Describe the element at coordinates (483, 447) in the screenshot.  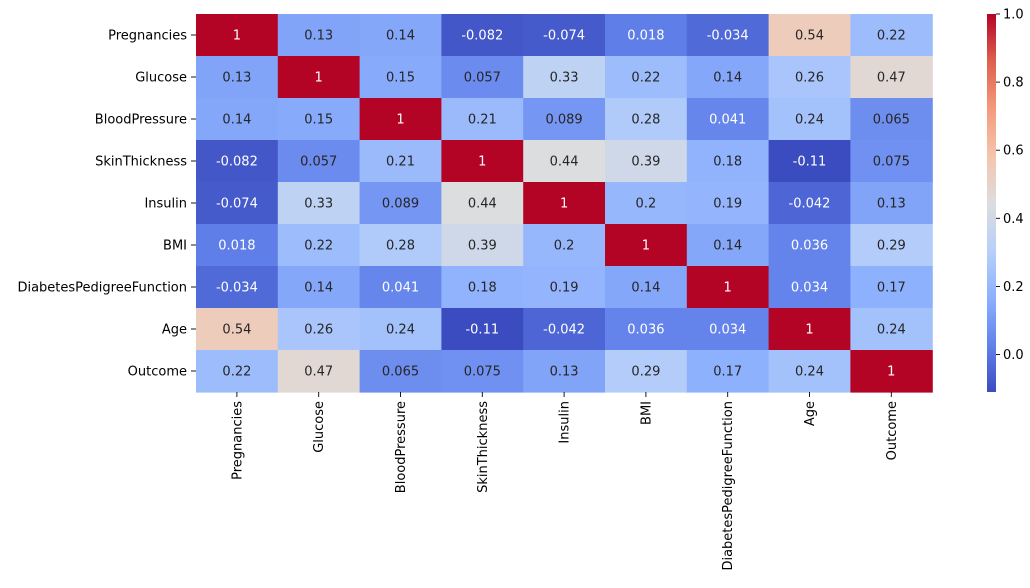
I see `column-label: SkinThickness` at that location.